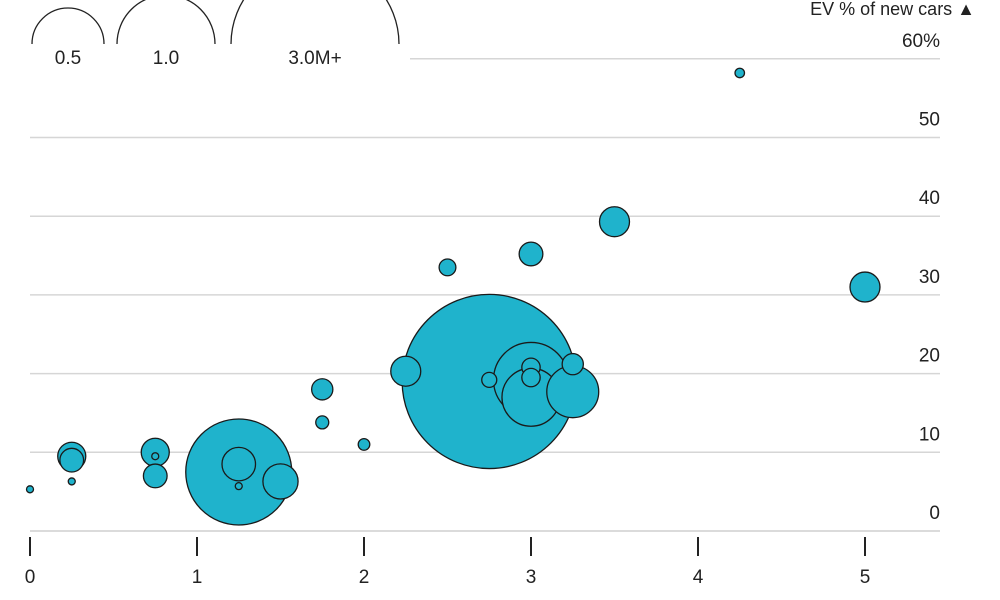 This screenshot has width=1000, height=600. Describe the element at coordinates (929, 198) in the screenshot. I see `y-tick-label: 40` at that location.